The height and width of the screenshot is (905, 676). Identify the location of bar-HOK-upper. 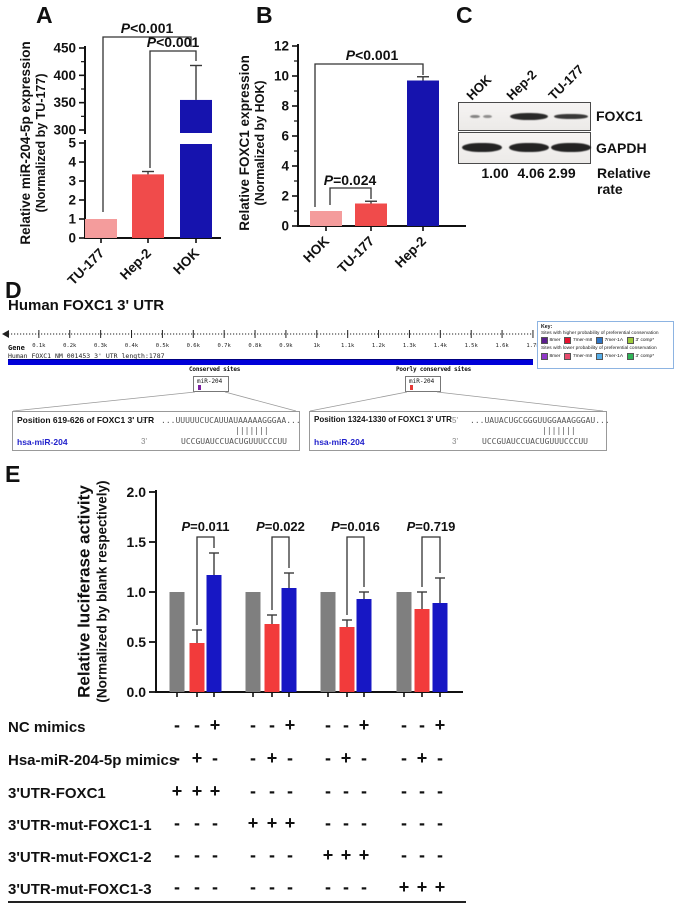
(196, 116).